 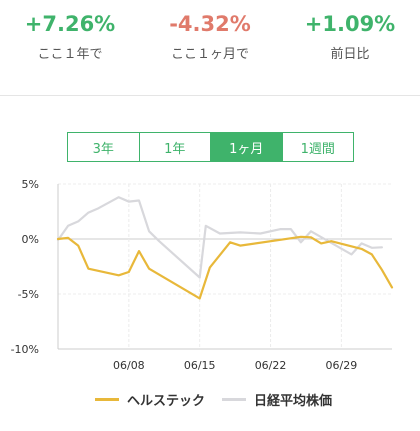 What do you see at coordinates (350, 24) in the screenshot?
I see `stat-day-change-value: +1.09%` at bounding box center [350, 24].